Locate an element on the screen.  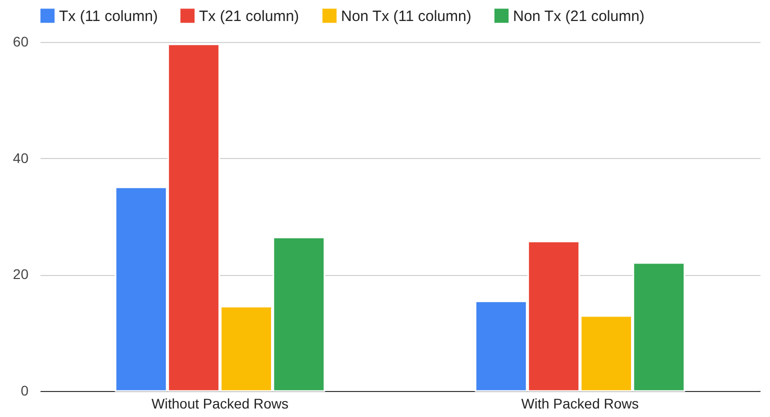
legend-label: Tx (21 column) is located at coordinates (249, 16).